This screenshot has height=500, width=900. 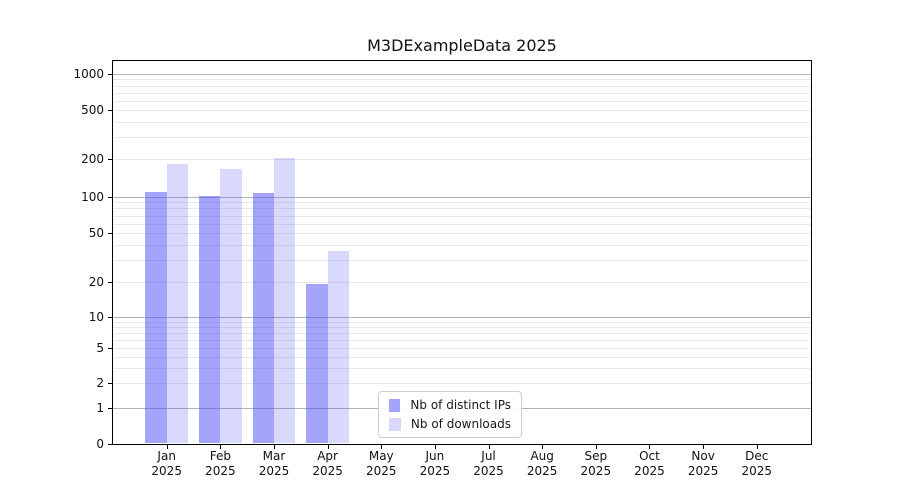 I want to click on y-tick-label-100: 100, so click(x=92, y=196).